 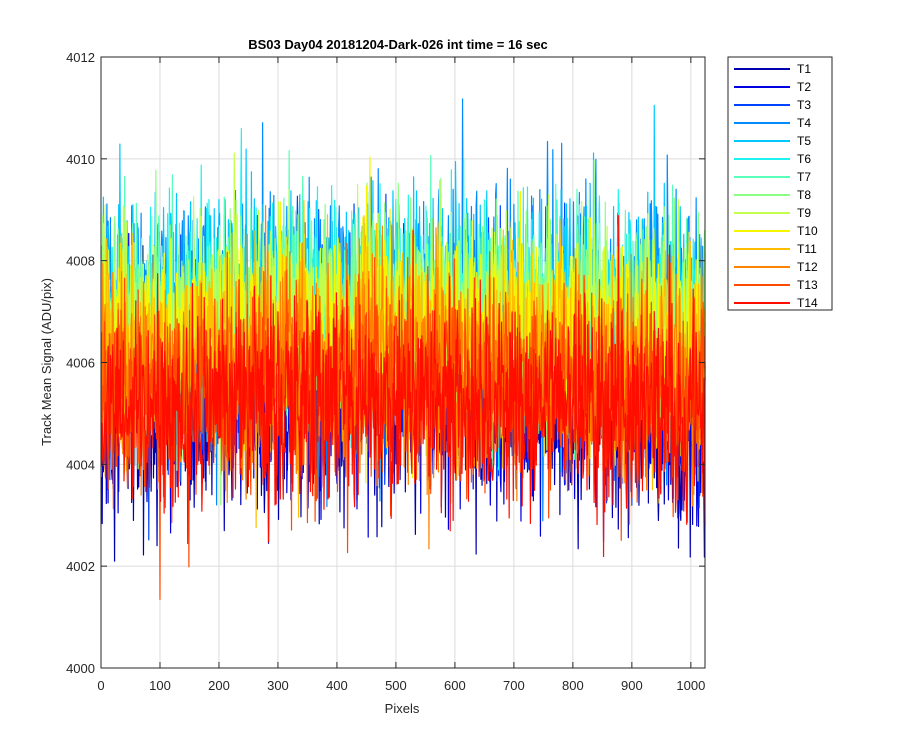 What do you see at coordinates (690, 685) in the screenshot?
I see `x-tick-label: 1000` at bounding box center [690, 685].